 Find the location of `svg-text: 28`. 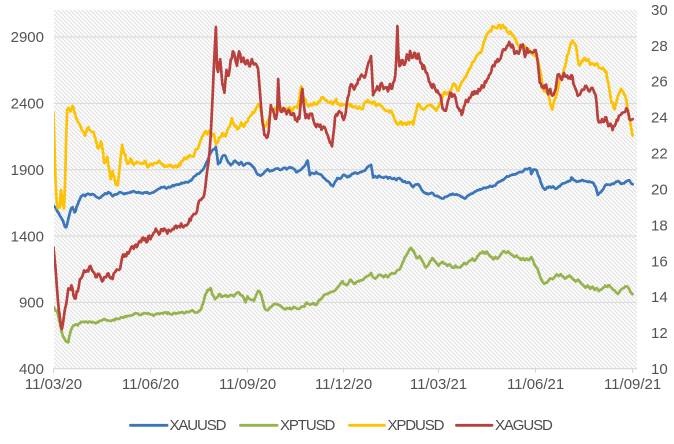

svg-text: 28 is located at coordinates (659, 46).